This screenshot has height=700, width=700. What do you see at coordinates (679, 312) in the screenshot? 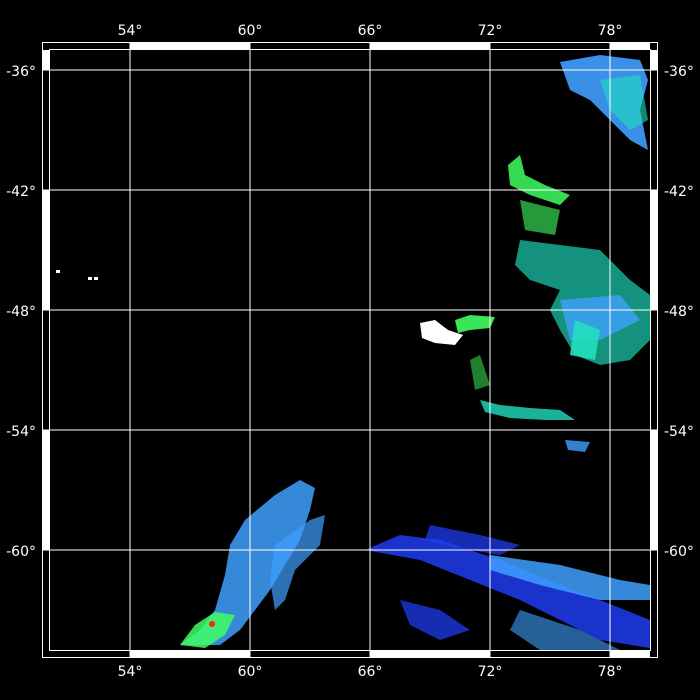
I see `lat-label-right: -48°` at bounding box center [679, 312].